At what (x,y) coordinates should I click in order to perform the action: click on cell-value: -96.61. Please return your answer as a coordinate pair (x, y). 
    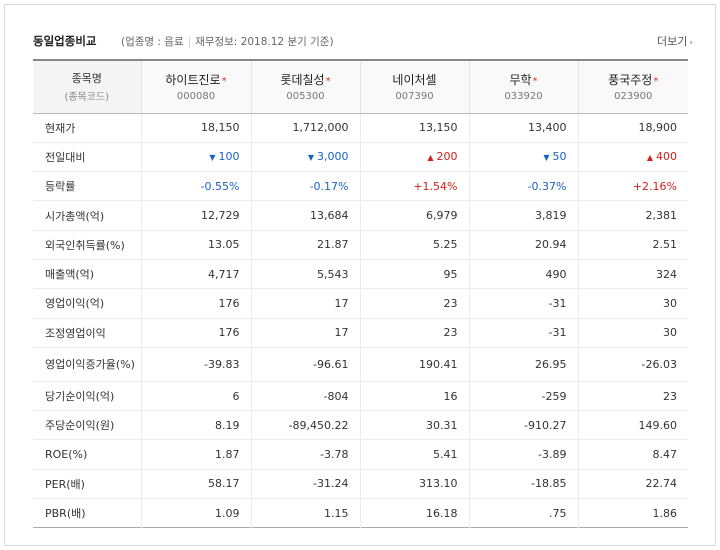
    Looking at the image, I should click on (331, 364).